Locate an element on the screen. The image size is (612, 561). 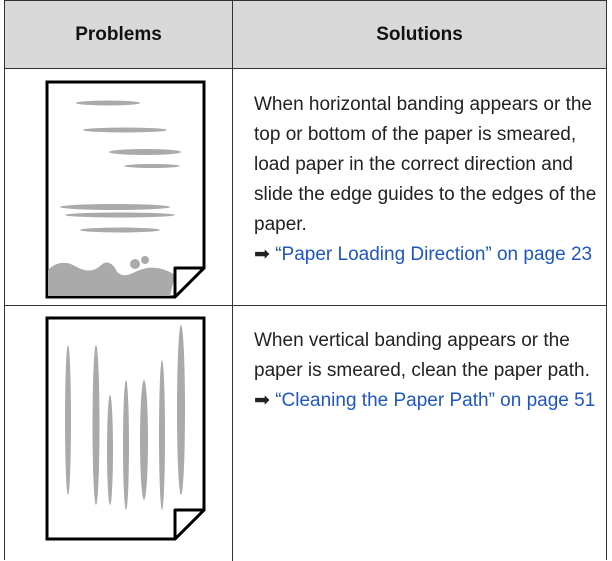
header-cell: Solutions is located at coordinates (419, 34).